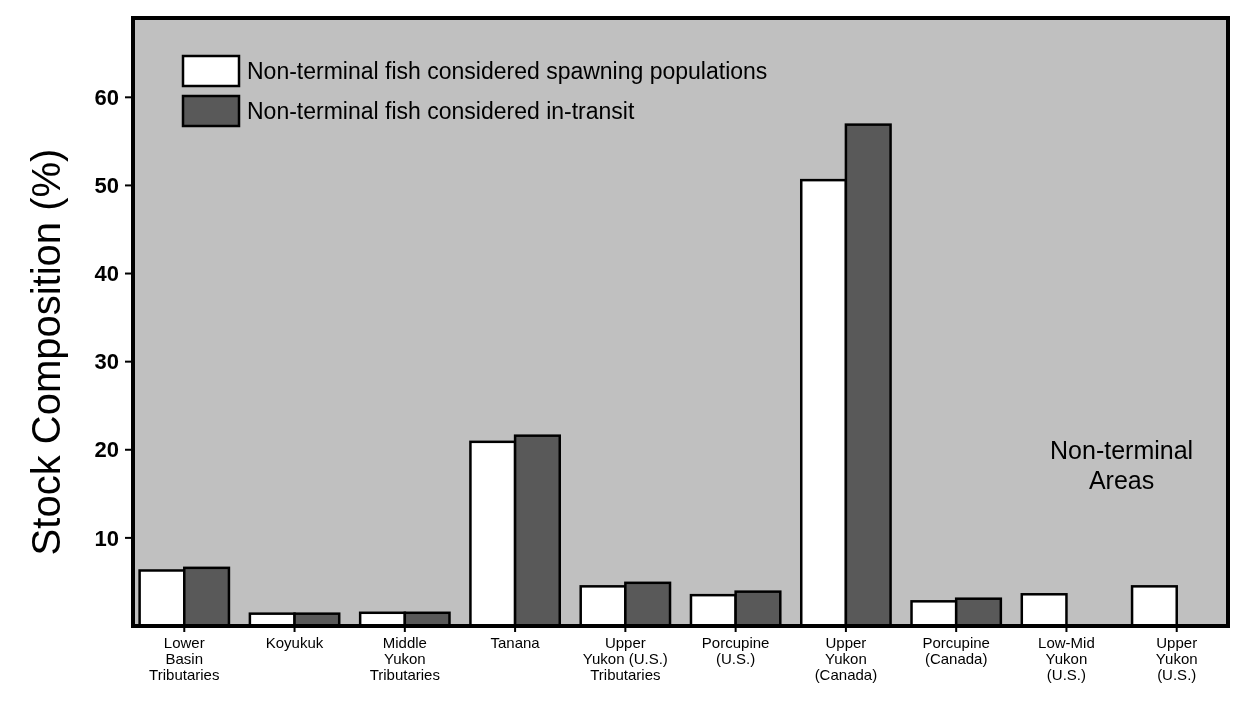  Describe the element at coordinates (1122, 464) in the screenshot. I see `annotation: Non-terminal Areas` at that location.